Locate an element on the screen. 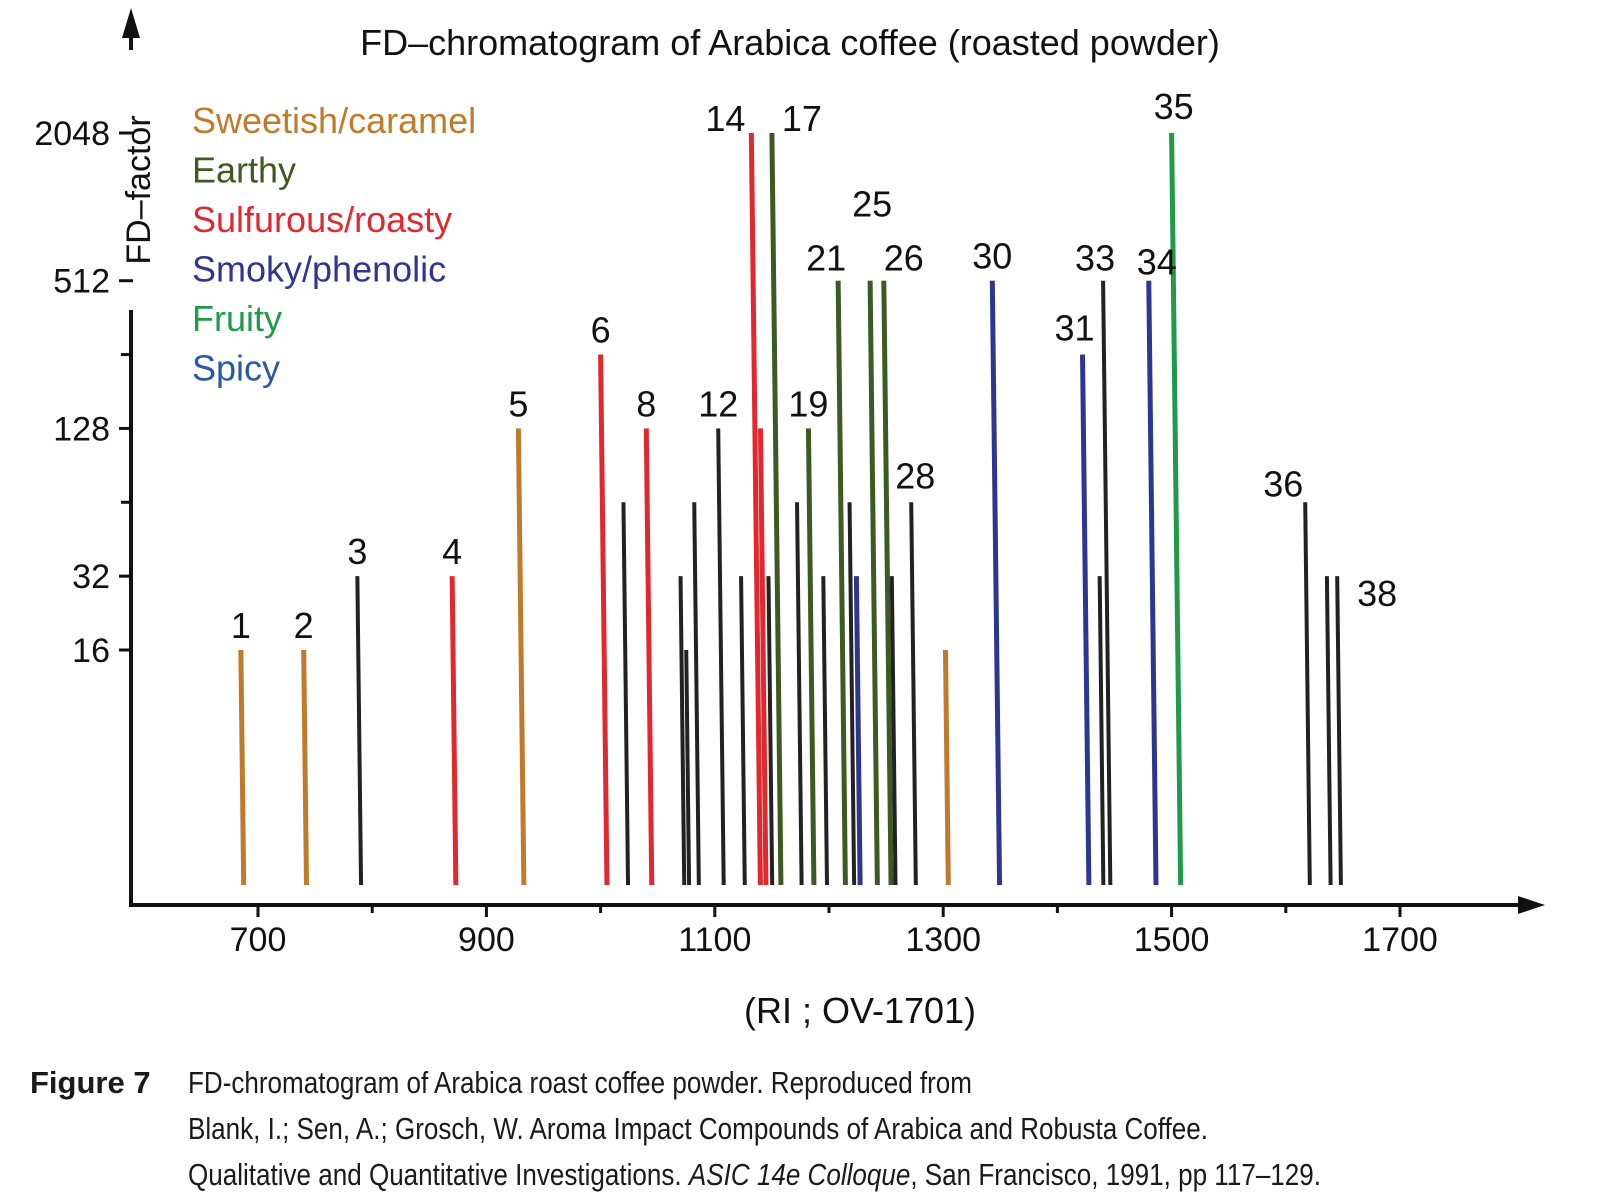  y-tick-label: 512 is located at coordinates (81, 282).